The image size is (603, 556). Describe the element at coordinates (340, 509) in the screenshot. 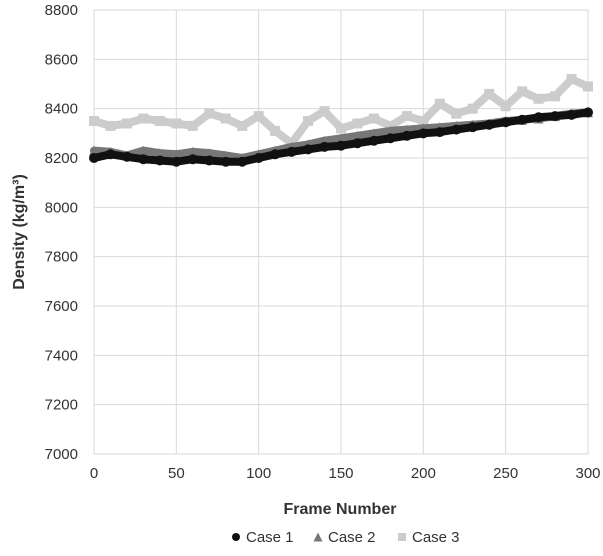

I see `x-axis-label: Frame Number` at that location.